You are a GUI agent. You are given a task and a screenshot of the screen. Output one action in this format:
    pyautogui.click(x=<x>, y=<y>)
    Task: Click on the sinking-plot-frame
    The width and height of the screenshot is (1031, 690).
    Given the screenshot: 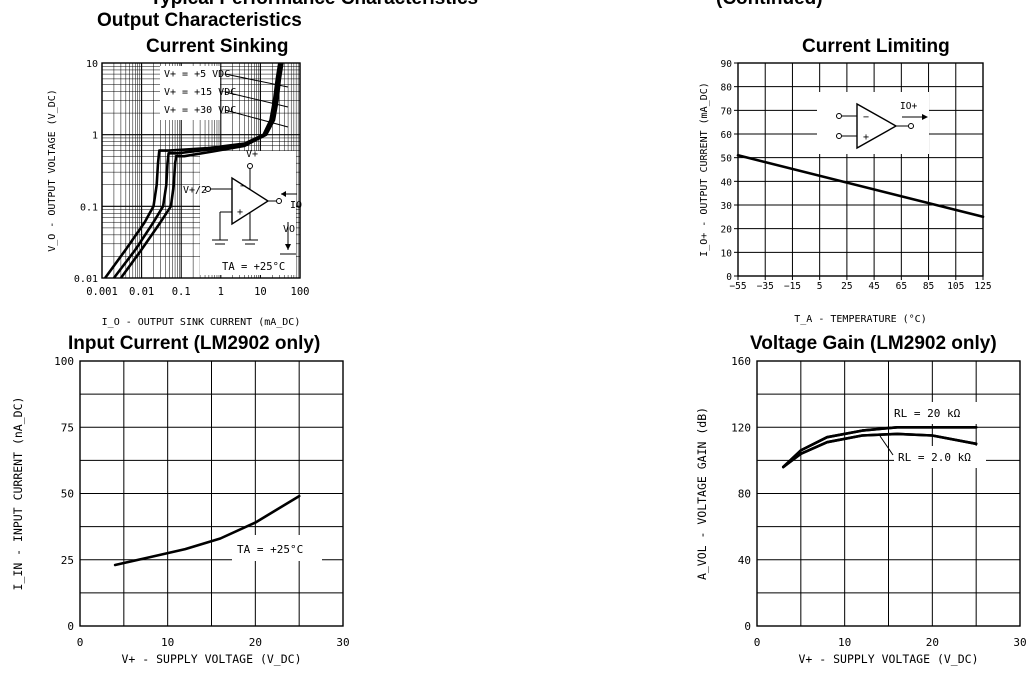 What is the action you would take?
    pyautogui.click(x=201, y=170)
    